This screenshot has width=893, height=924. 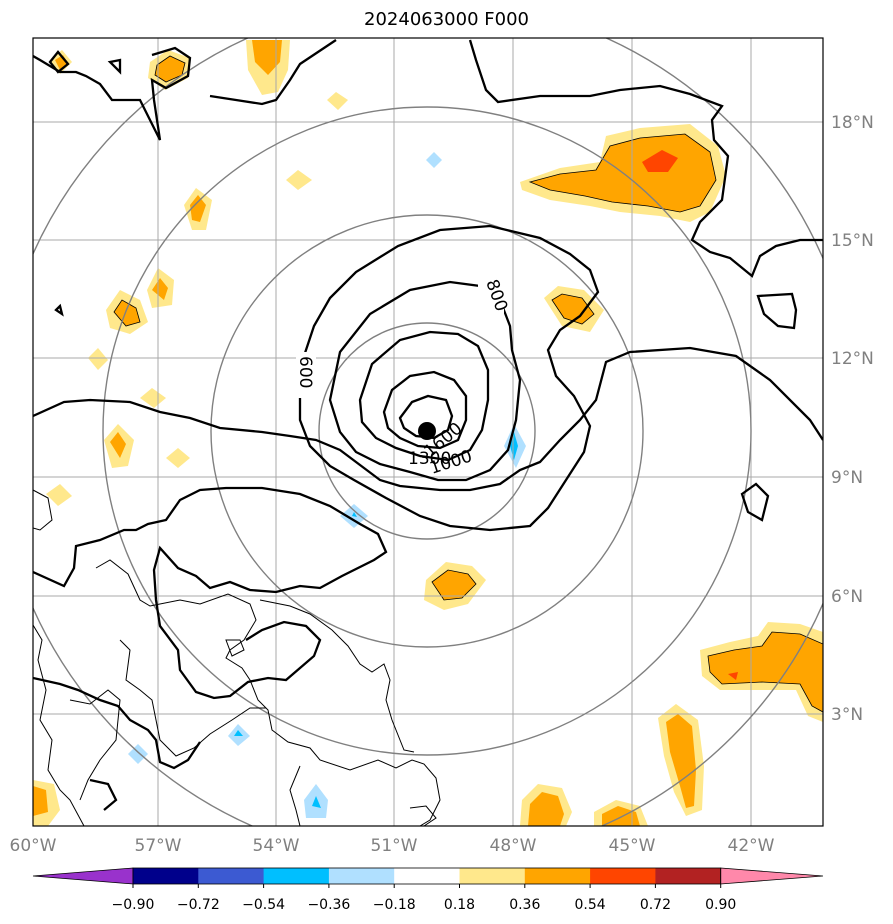 What do you see at coordinates (429, 459) in the screenshot?
I see `contour-label-1300: 1300` at bounding box center [429, 459].